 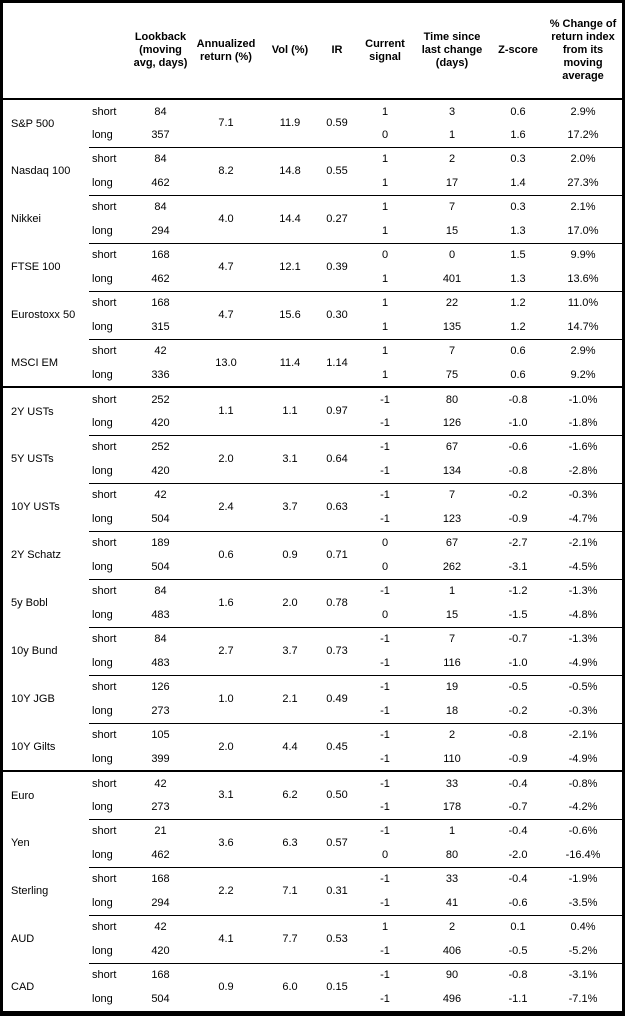 What do you see at coordinates (290, 218) in the screenshot?
I see `vol-value: 14.4` at bounding box center [290, 218].